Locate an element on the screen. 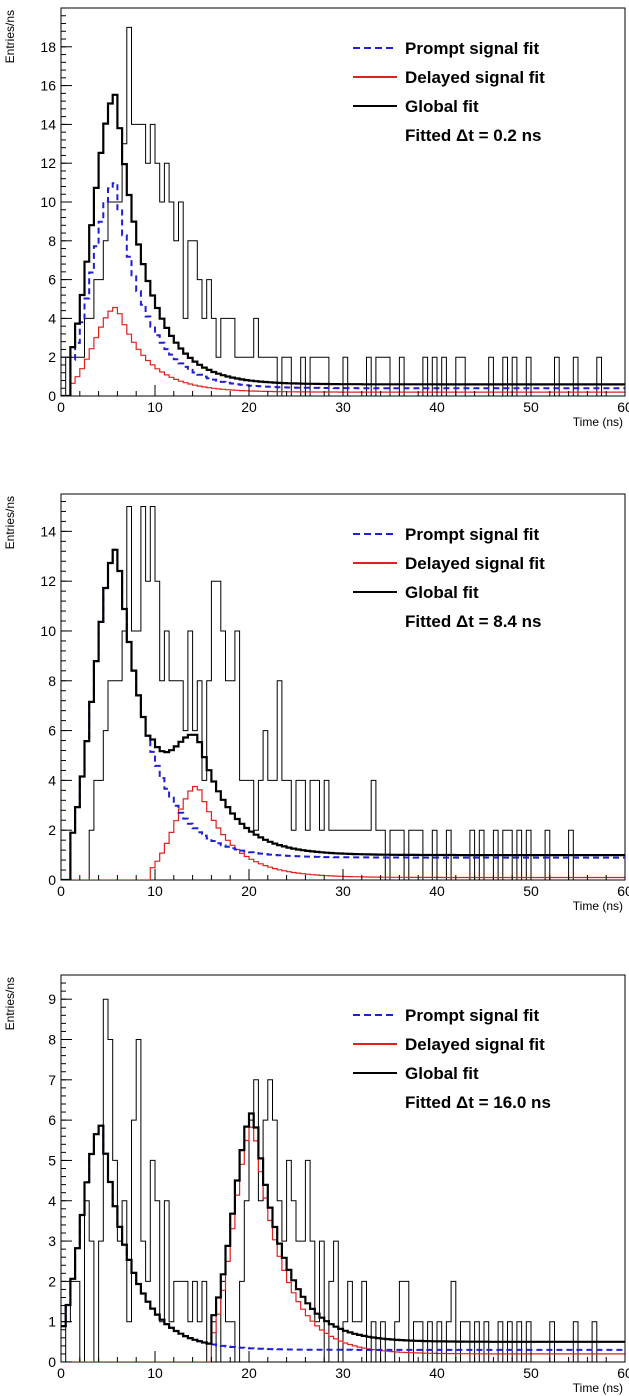  fit-annotation: Fitted Δt = 0.2 ns is located at coordinates (473, 135).